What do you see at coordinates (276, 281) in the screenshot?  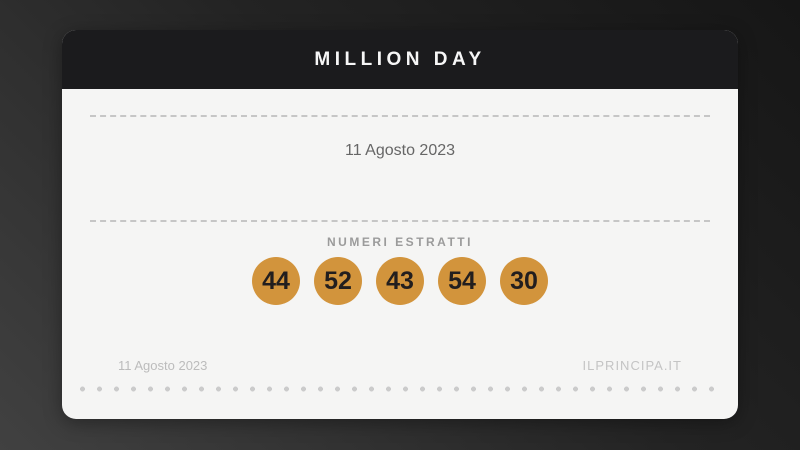 I see `drawn-number-ball: 44` at bounding box center [276, 281].